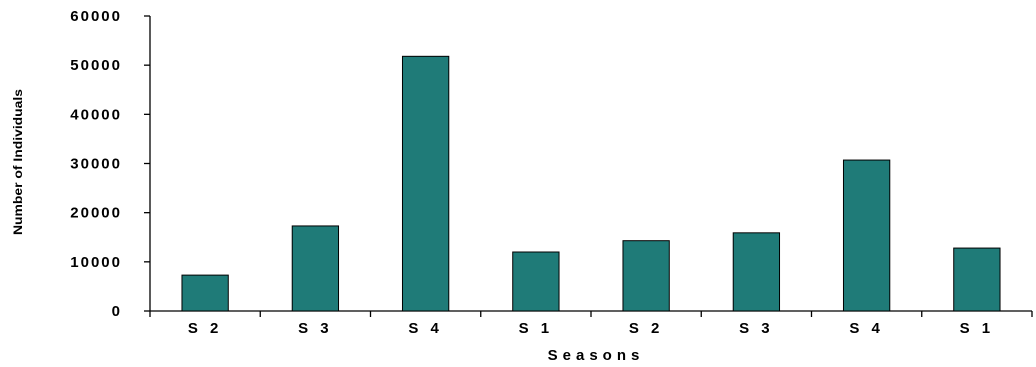 This screenshot has width=1036, height=367. I want to click on y-axis: 0 10000 20000 30000 40000 50000 60000, so click(110, 164).